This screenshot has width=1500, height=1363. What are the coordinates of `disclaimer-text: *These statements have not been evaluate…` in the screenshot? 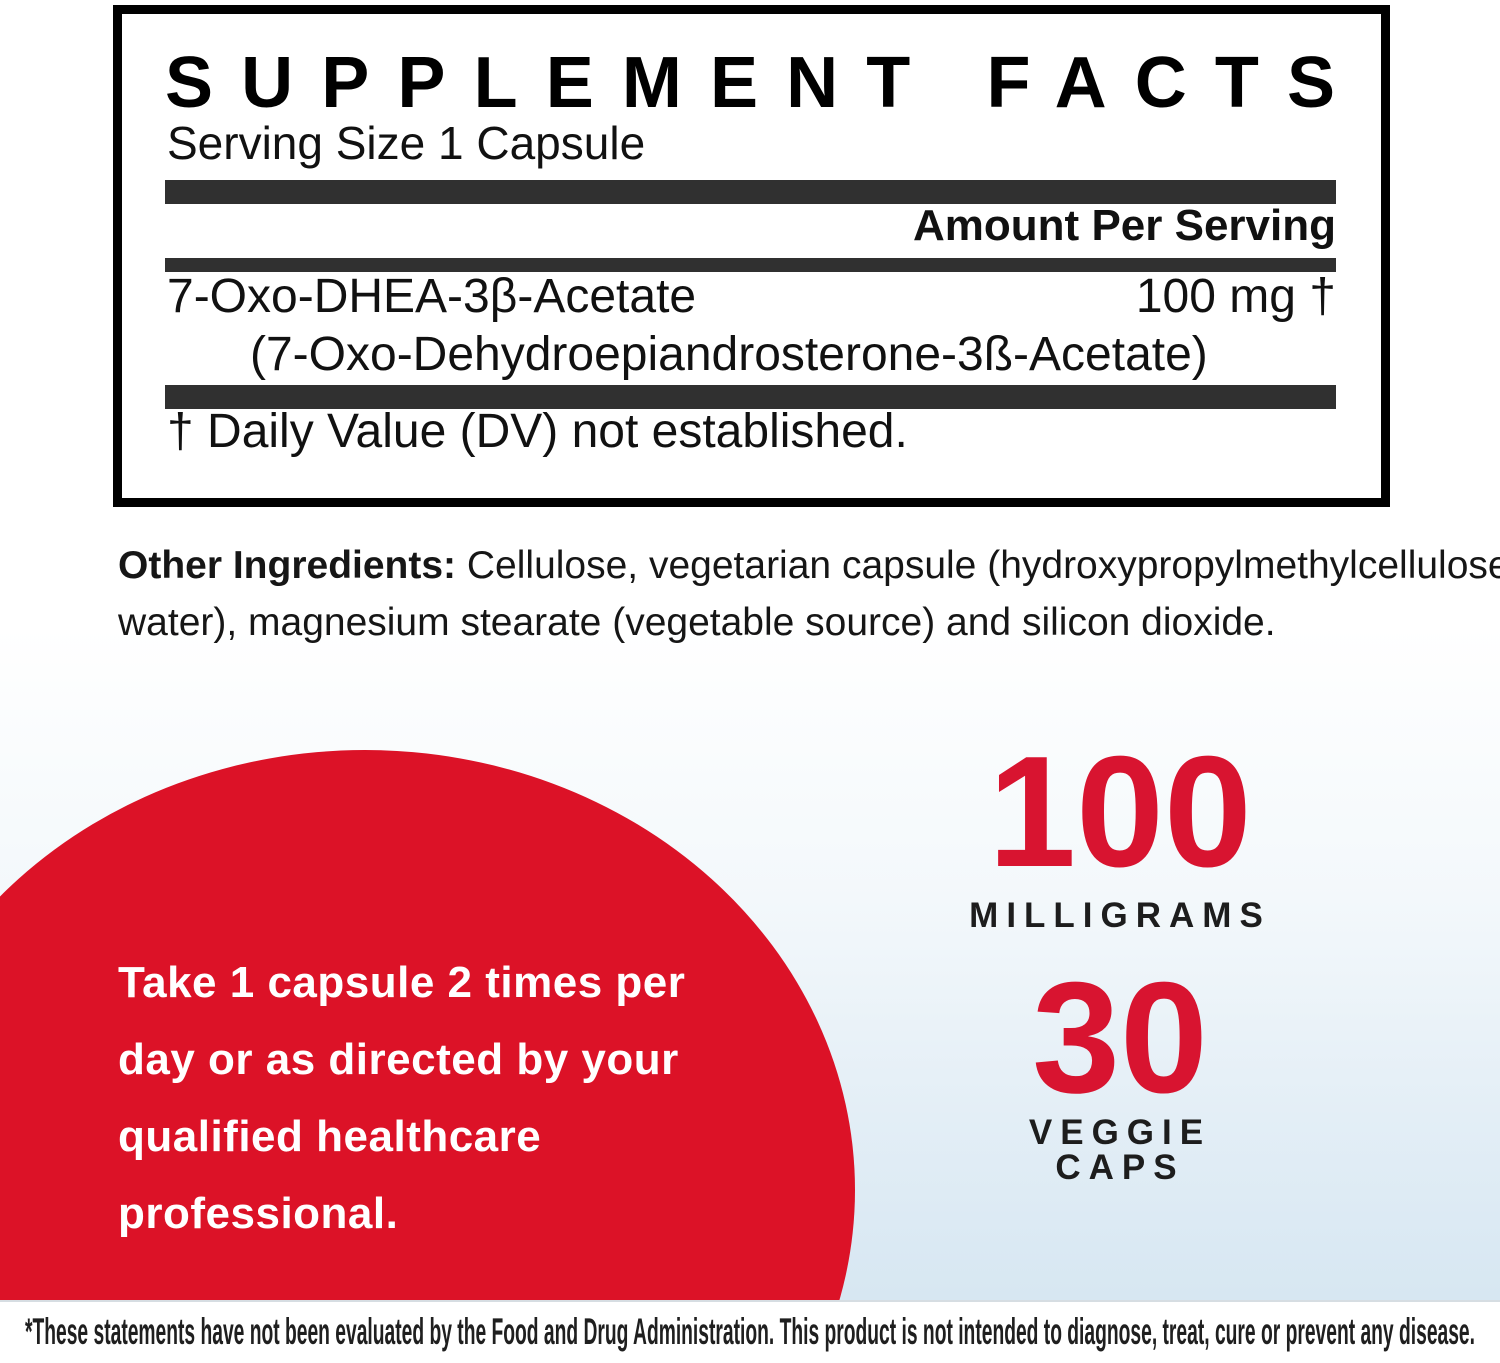 It's located at (750, 1331).